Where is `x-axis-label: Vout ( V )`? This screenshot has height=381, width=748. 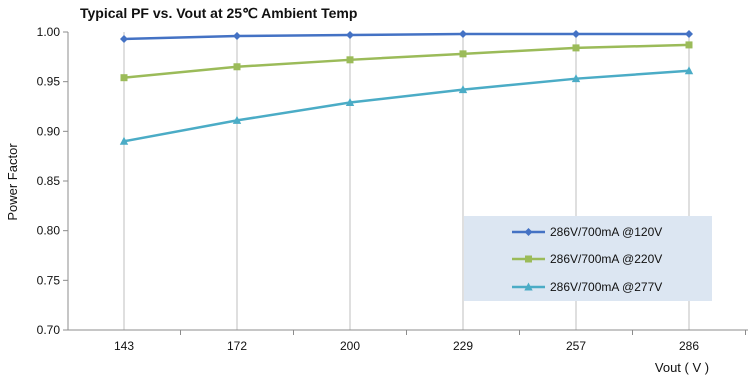 x-axis-label: Vout ( V ) is located at coordinates (682, 367).